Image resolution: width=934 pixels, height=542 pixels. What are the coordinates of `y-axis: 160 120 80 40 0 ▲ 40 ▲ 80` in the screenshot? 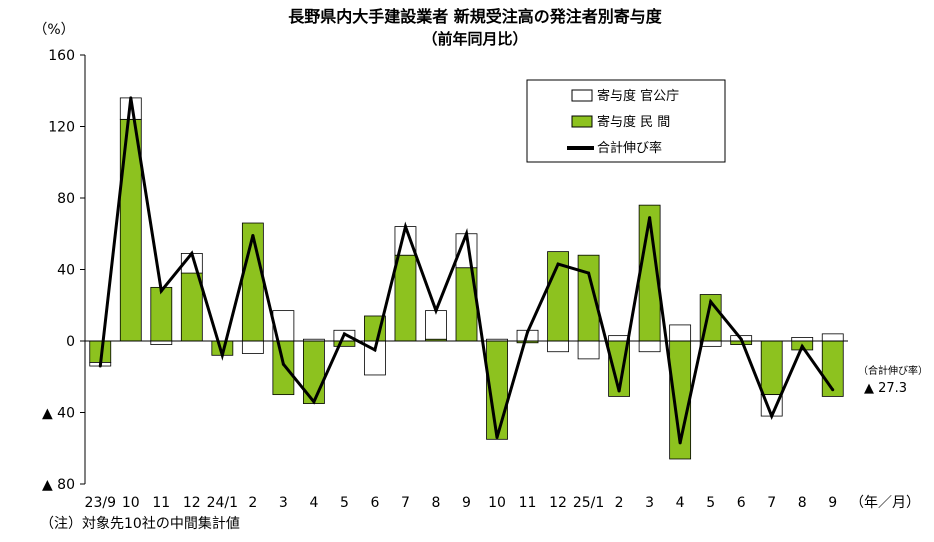 It's located at (64, 270).